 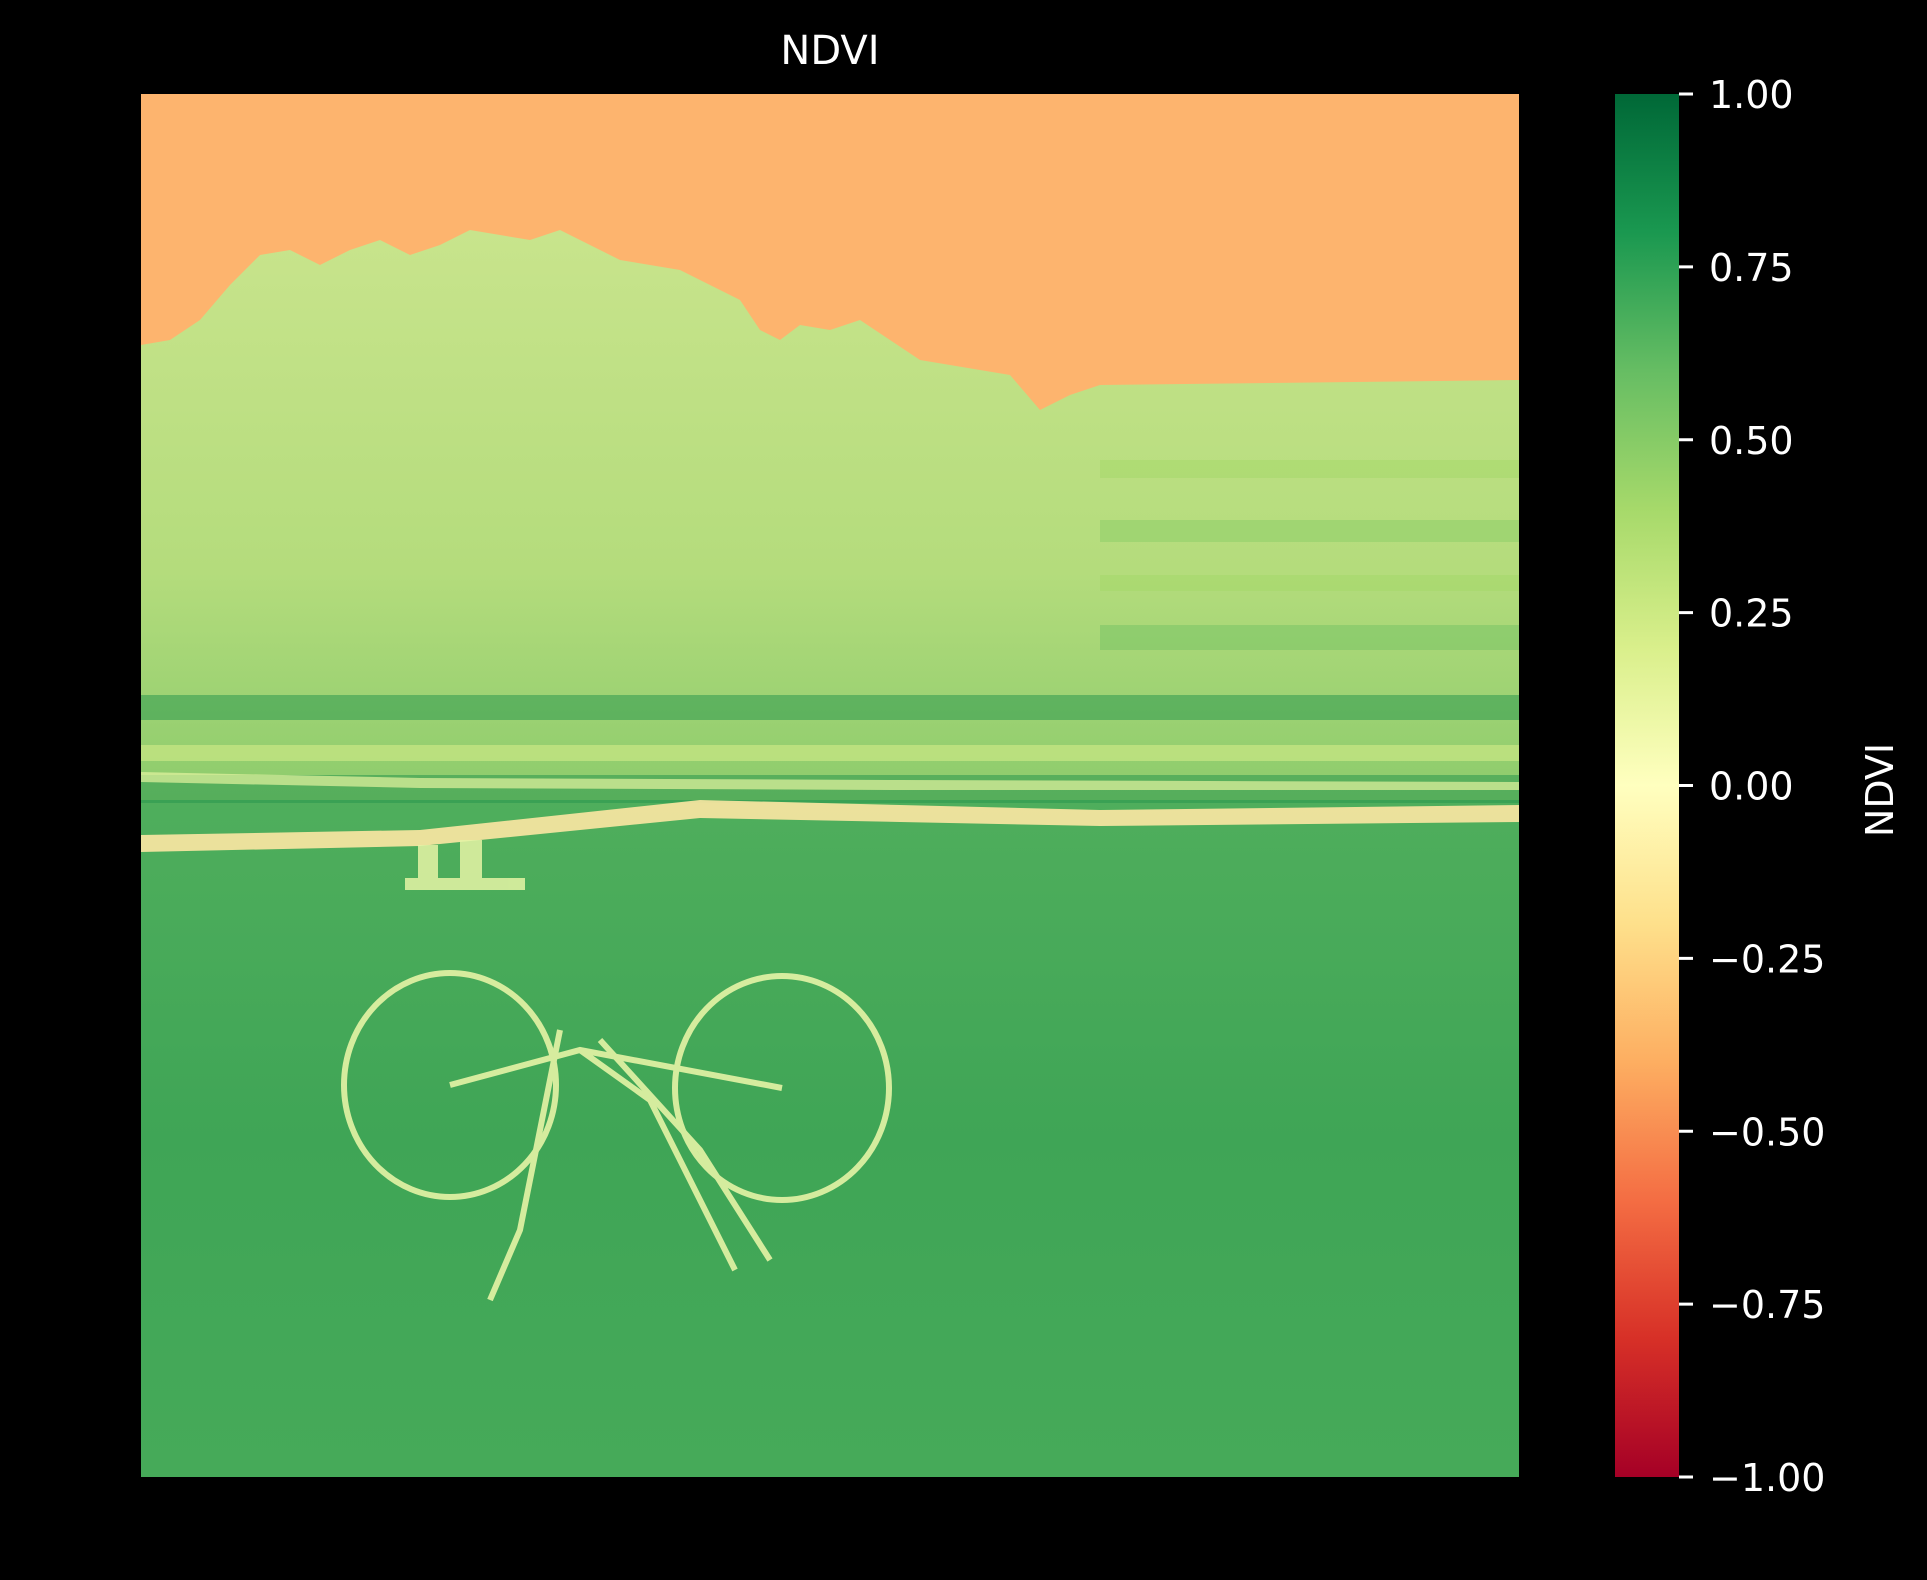 What do you see at coordinates (1767, 1478) in the screenshot?
I see `colorbar-tick-label: −1.00` at bounding box center [1767, 1478].